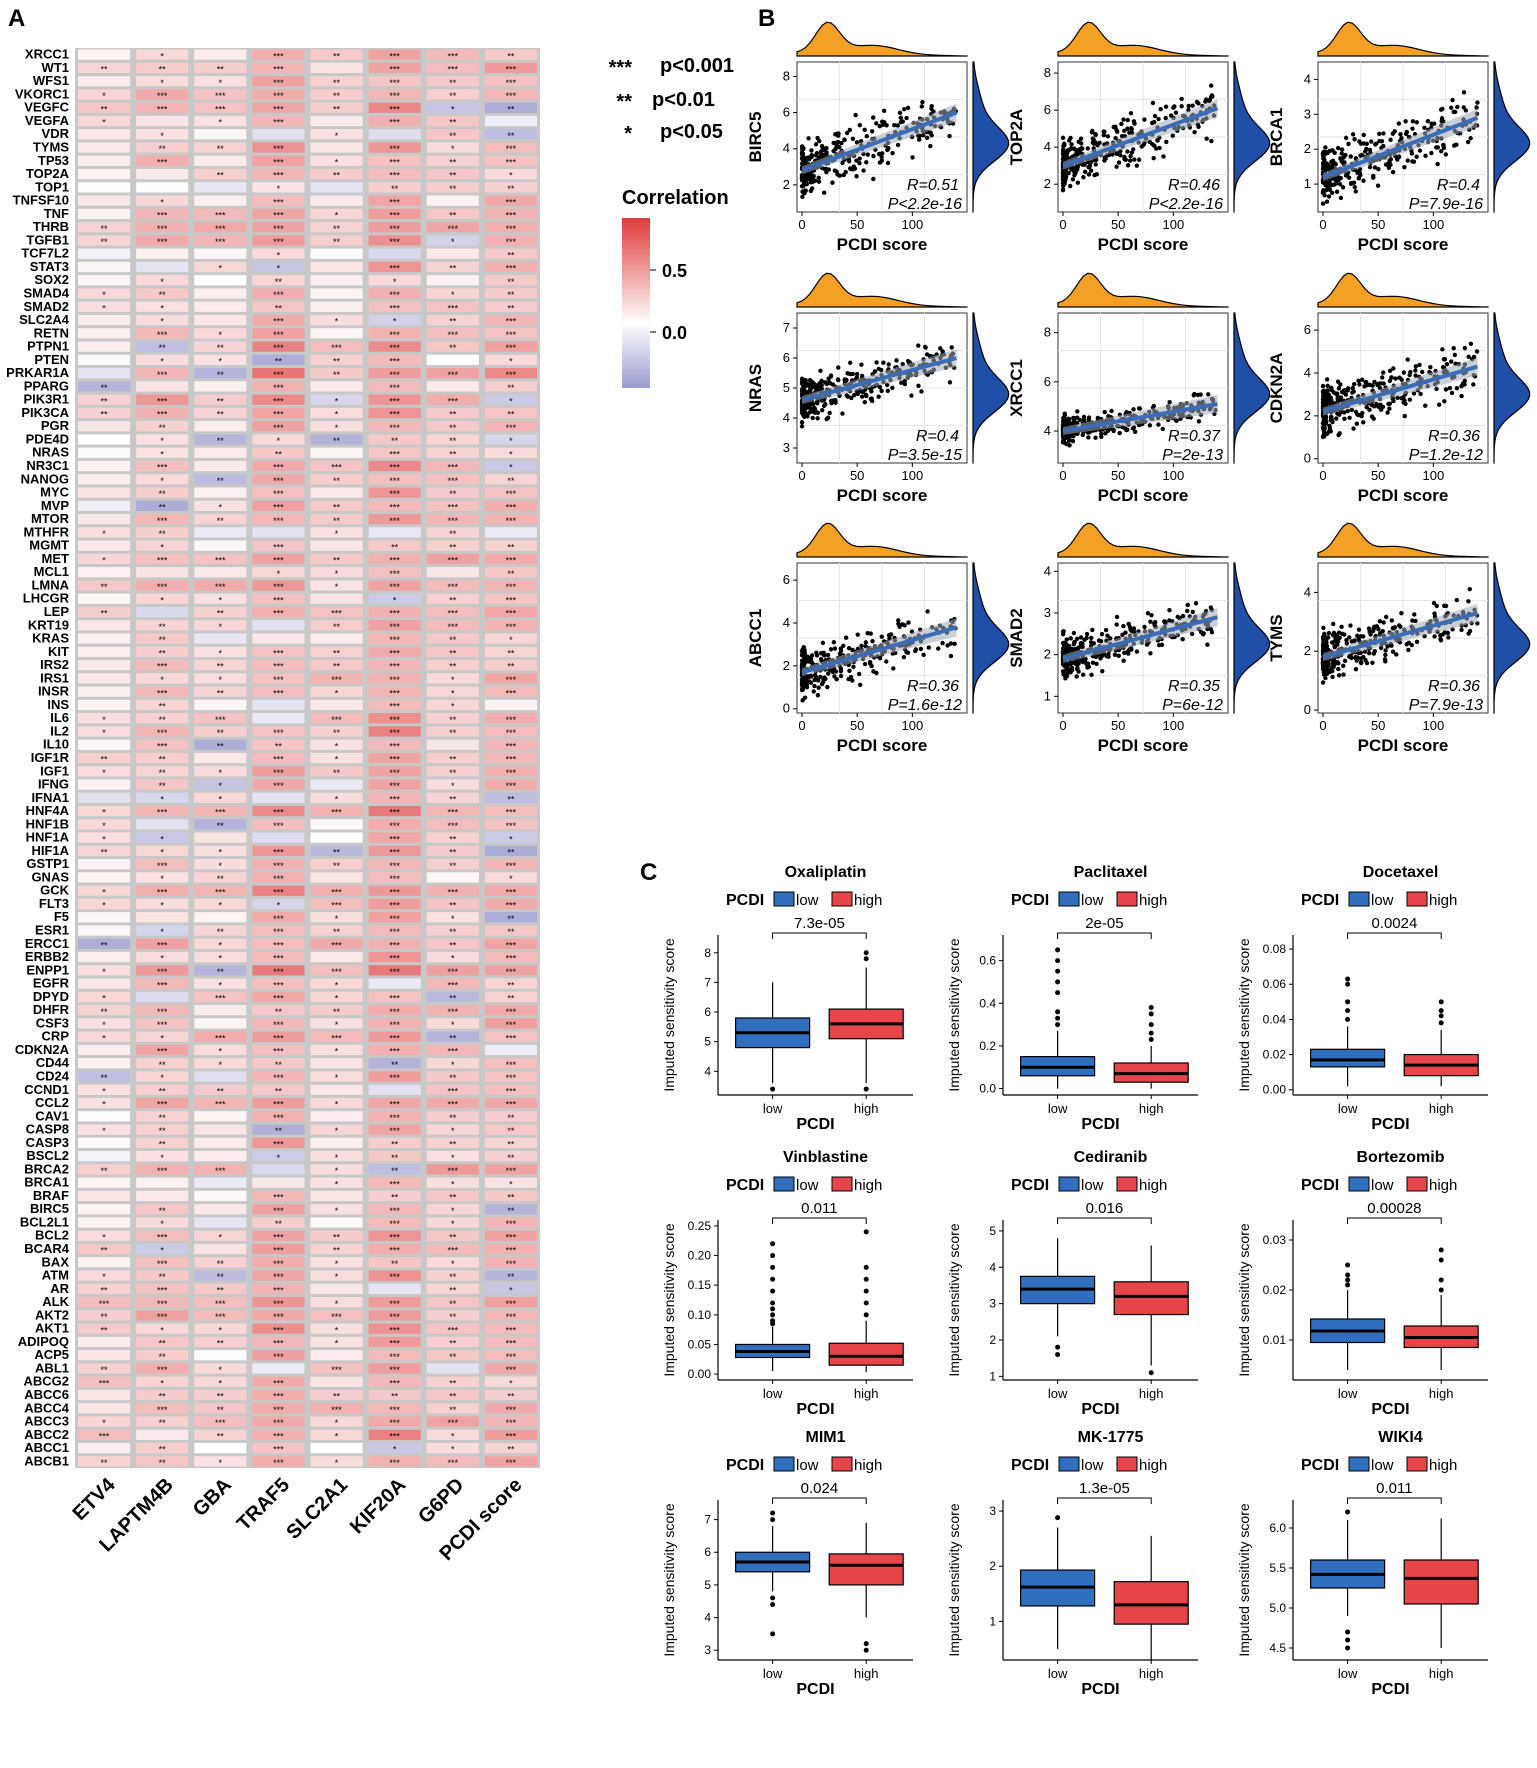  I want to click on y-axis-label: Imputed sensitivity score, so click(669, 1579).